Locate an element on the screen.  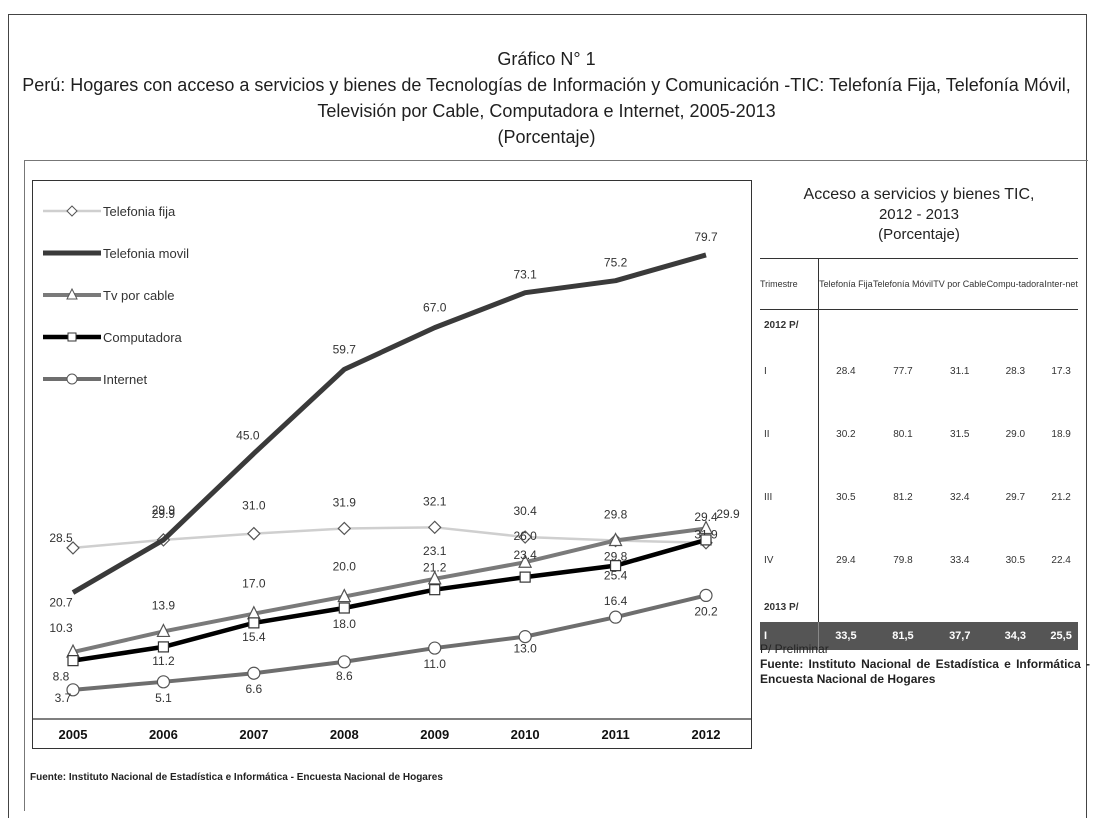
table-cell: 17.3 is located at coordinates (1061, 371).